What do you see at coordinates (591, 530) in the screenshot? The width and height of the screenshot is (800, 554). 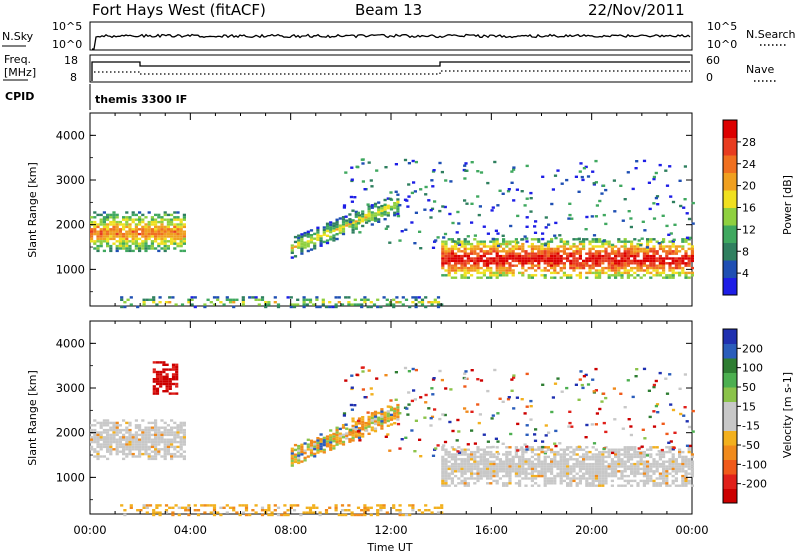 I see `x-tick-label: 20:00` at bounding box center [591, 530].